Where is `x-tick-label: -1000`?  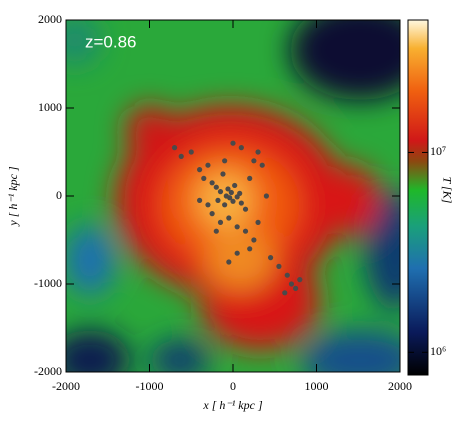 x-tick-label: -1000 is located at coordinates (150, 386).